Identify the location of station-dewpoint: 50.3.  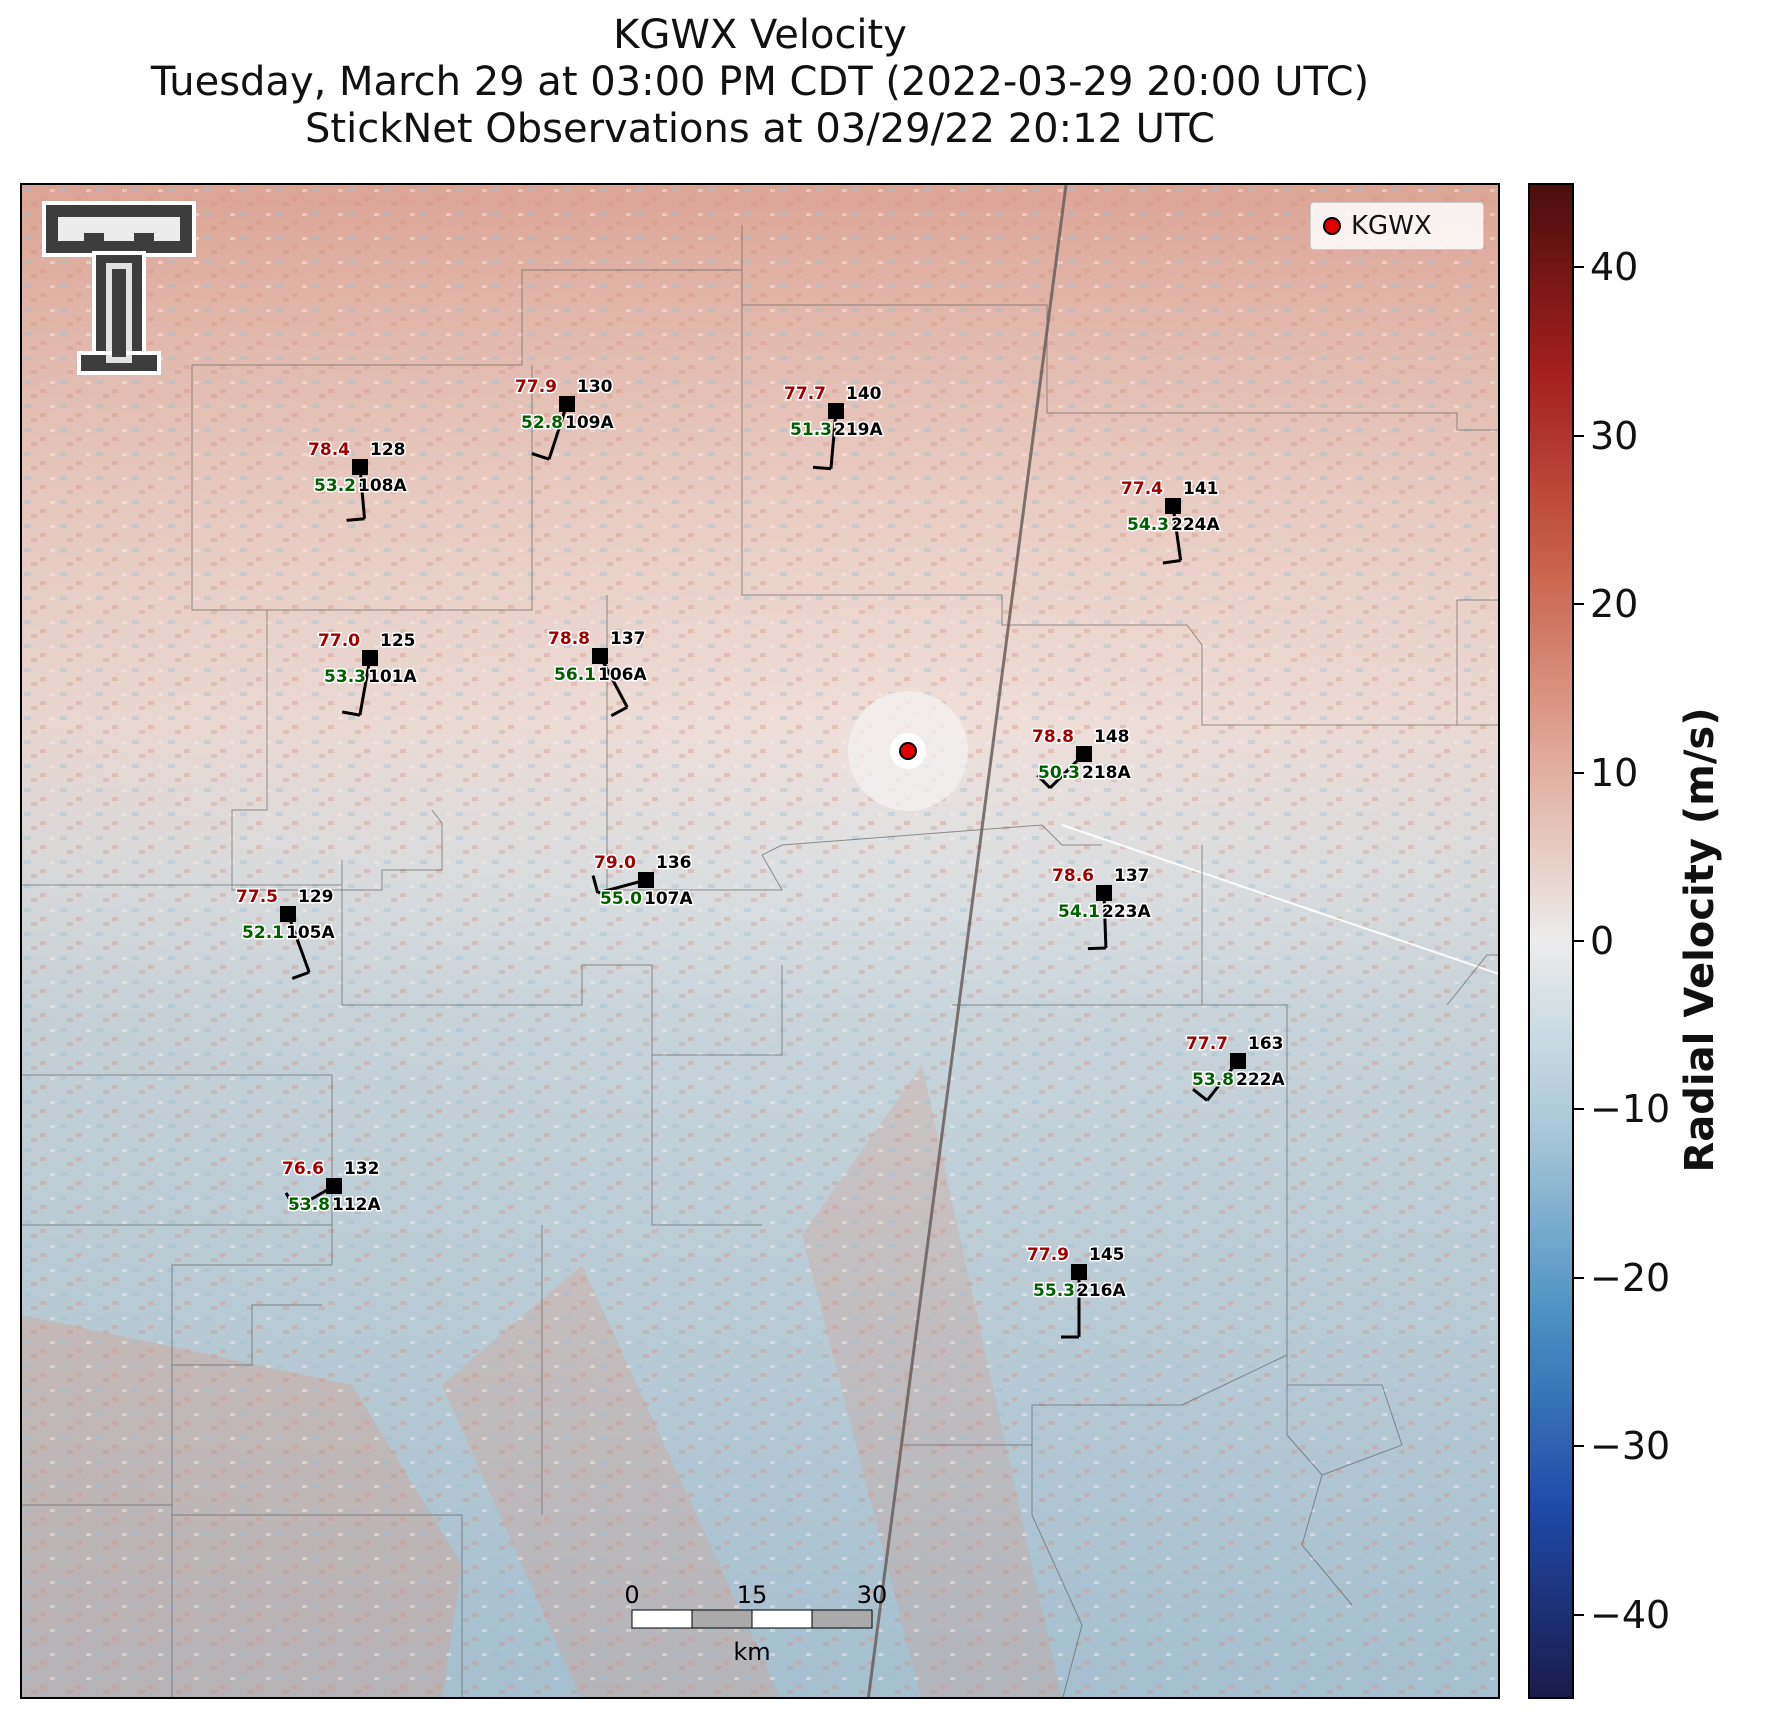
(1059, 773).